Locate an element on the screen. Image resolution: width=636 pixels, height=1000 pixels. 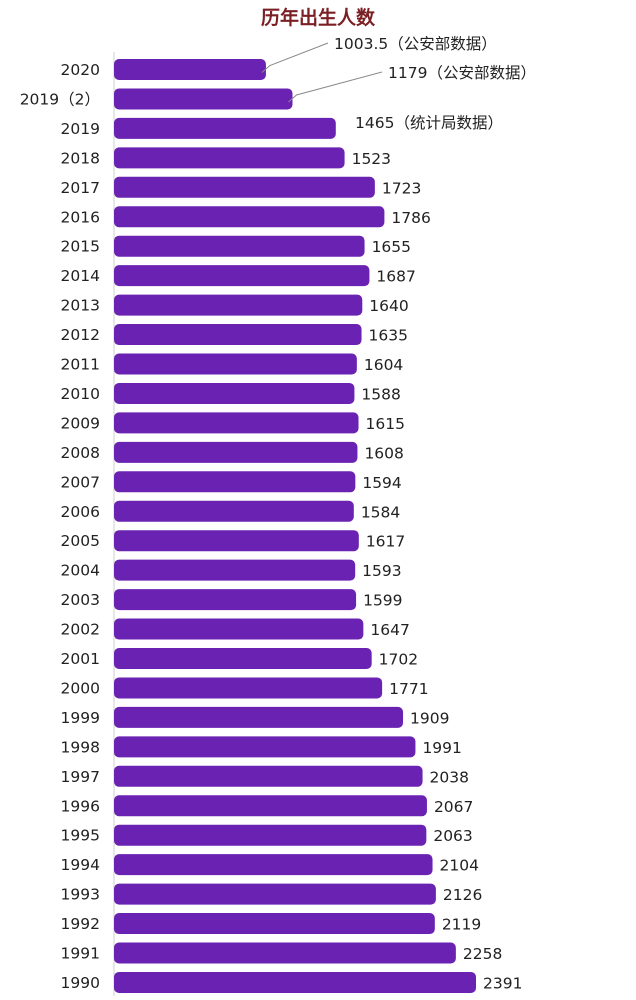
category-label: 2010 is located at coordinates (80, 394).